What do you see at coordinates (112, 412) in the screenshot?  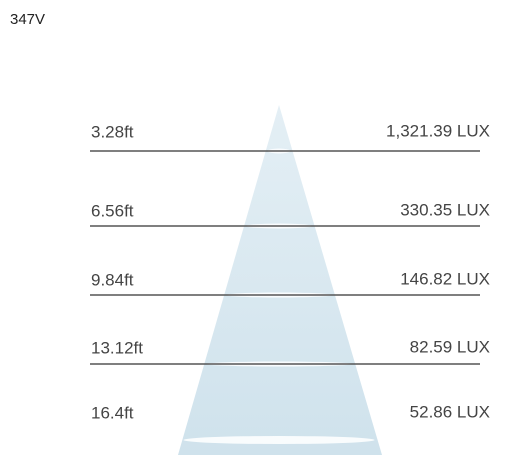 I see `distance-label: 16.4ft` at bounding box center [112, 412].